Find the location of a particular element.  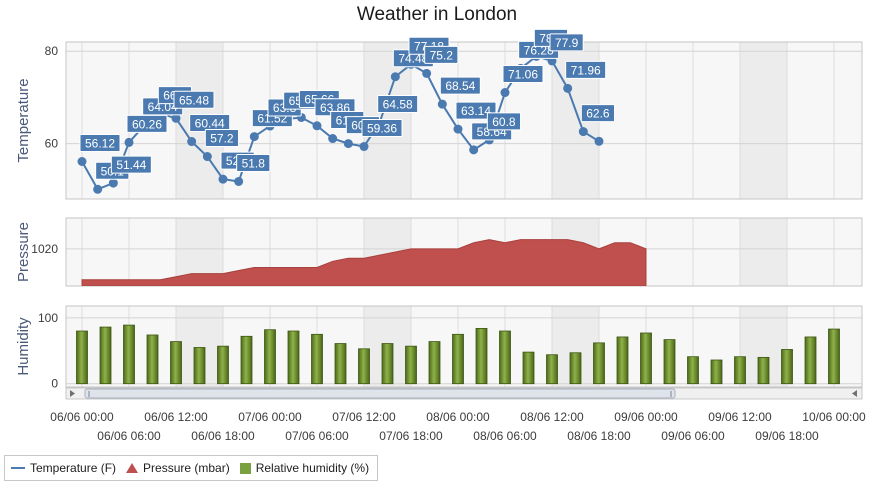

legend-item-pressure: Pressure (mbar) is located at coordinates (178, 468).